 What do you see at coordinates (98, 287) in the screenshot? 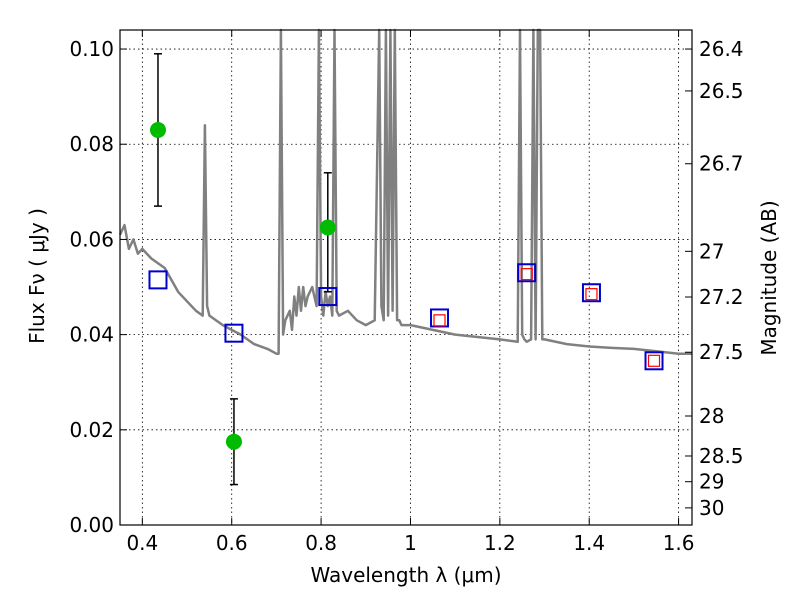
I see `y-axis-ticks: 0.00 0.02 0.04 0.06 0.08 0.10` at bounding box center [98, 287].